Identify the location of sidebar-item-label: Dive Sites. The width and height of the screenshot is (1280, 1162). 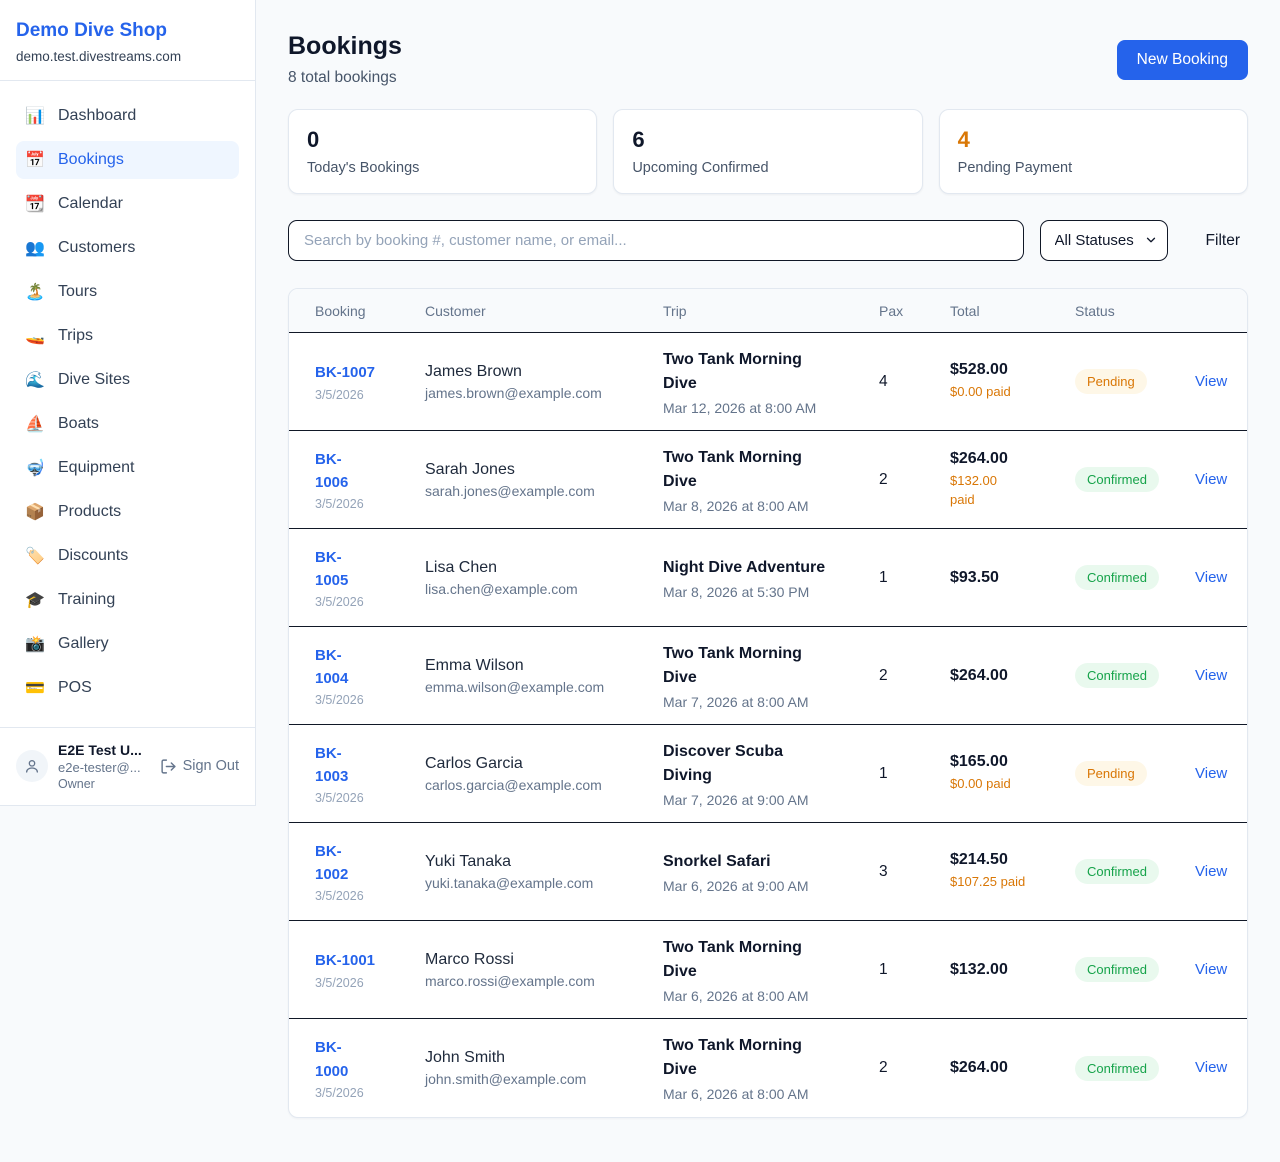
(94, 379).